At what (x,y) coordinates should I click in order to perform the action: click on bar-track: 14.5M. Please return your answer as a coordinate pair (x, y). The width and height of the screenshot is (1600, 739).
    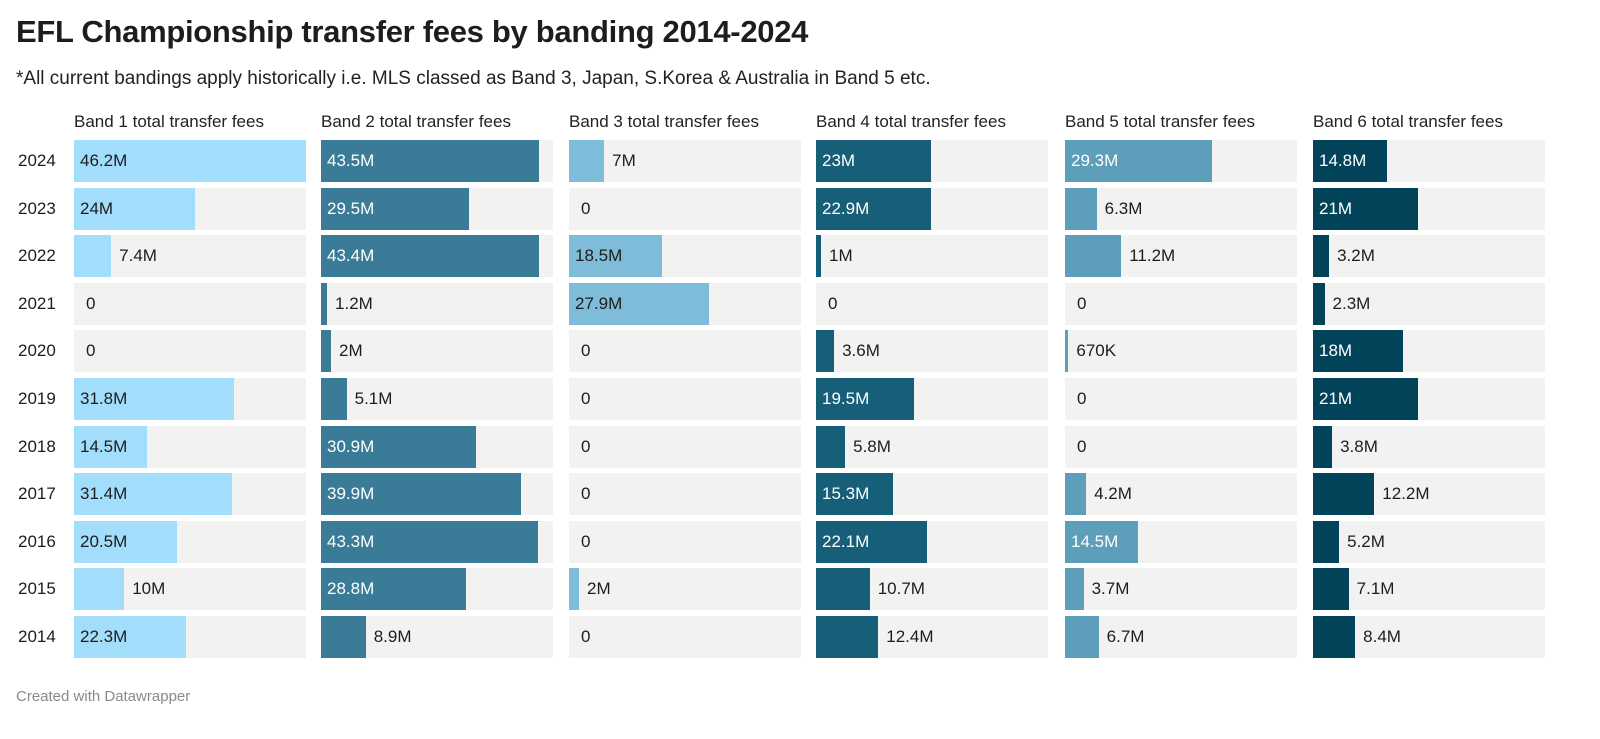
    Looking at the image, I should click on (1181, 541).